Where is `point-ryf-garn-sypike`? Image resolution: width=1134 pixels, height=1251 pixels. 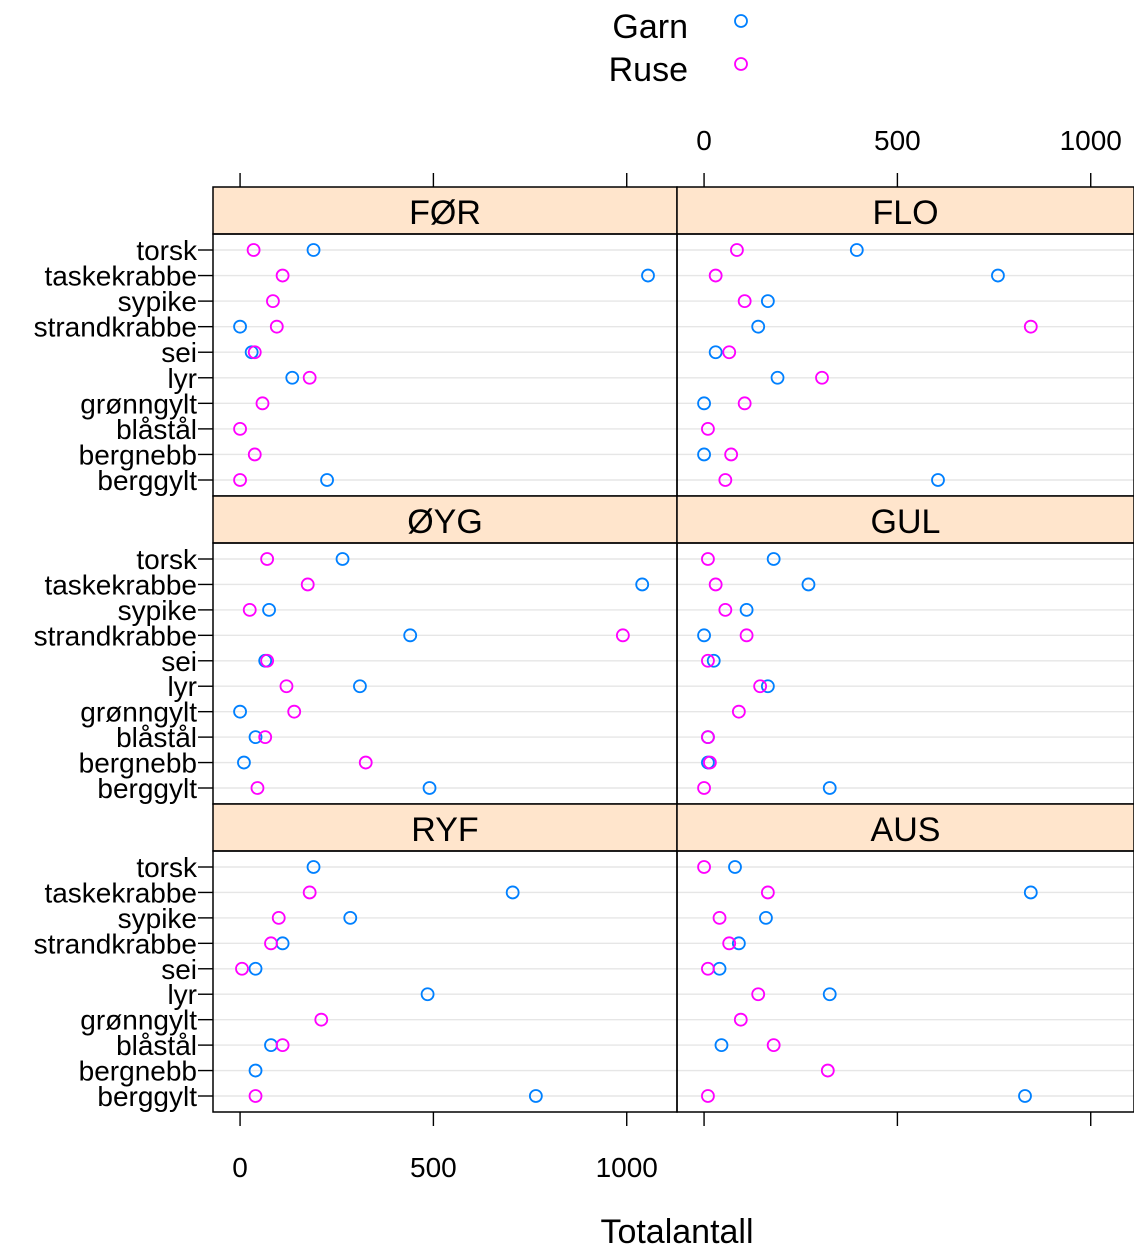
point-ryf-garn-sypike is located at coordinates (350, 917).